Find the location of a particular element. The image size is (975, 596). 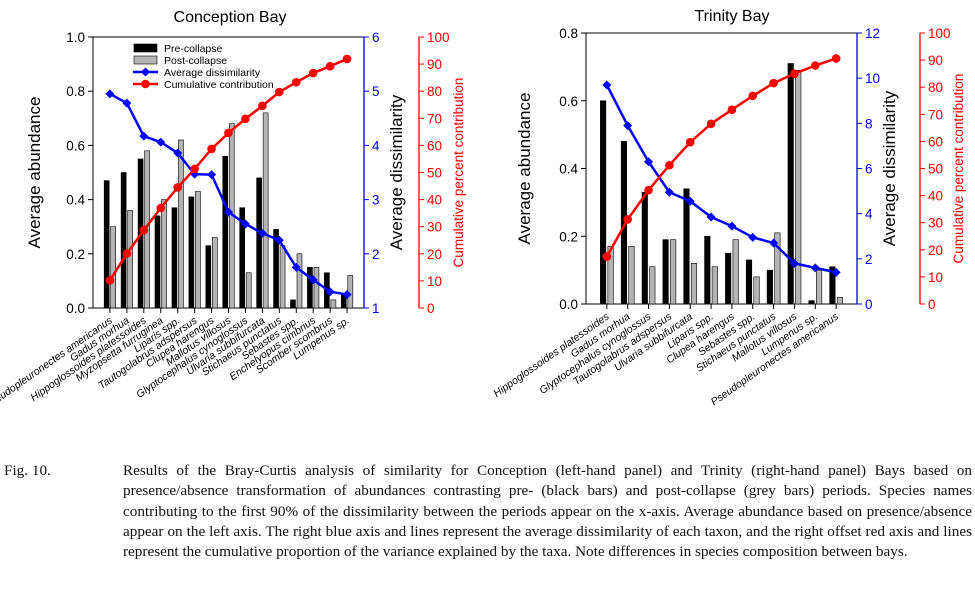

cumulative-y-tick-label: 70 is located at coordinates (434, 118).